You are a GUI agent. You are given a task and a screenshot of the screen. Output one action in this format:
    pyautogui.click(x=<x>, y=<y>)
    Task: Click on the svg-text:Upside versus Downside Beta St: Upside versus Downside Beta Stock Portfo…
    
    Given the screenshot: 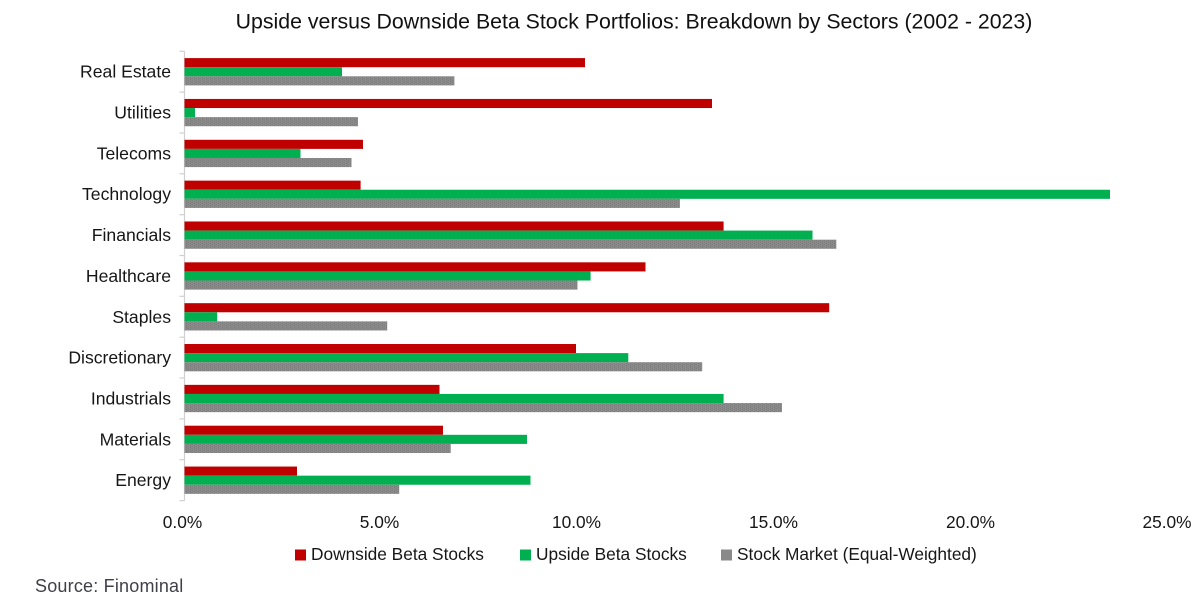 What is the action you would take?
    pyautogui.click(x=634, y=22)
    